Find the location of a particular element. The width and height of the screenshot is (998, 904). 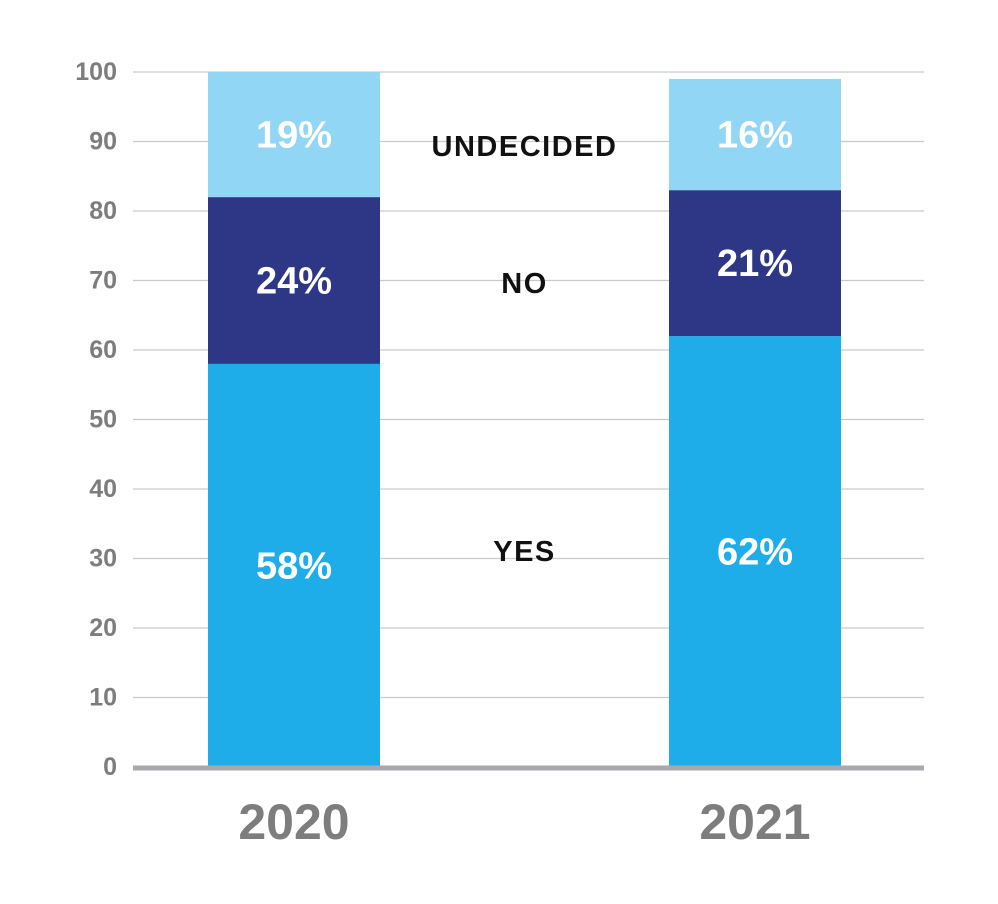

series-labels: YES NO UNDECIDED is located at coordinates (525, 349).